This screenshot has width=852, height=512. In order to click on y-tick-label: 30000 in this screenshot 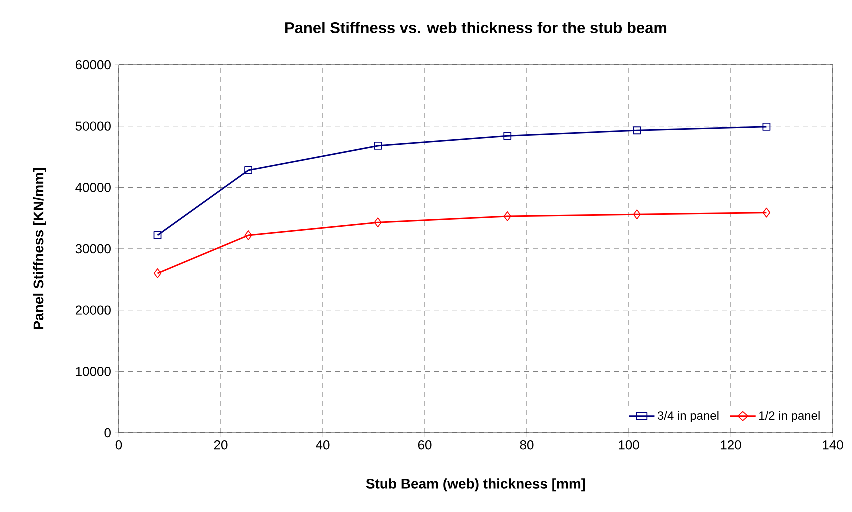, I will do `click(93, 249)`.